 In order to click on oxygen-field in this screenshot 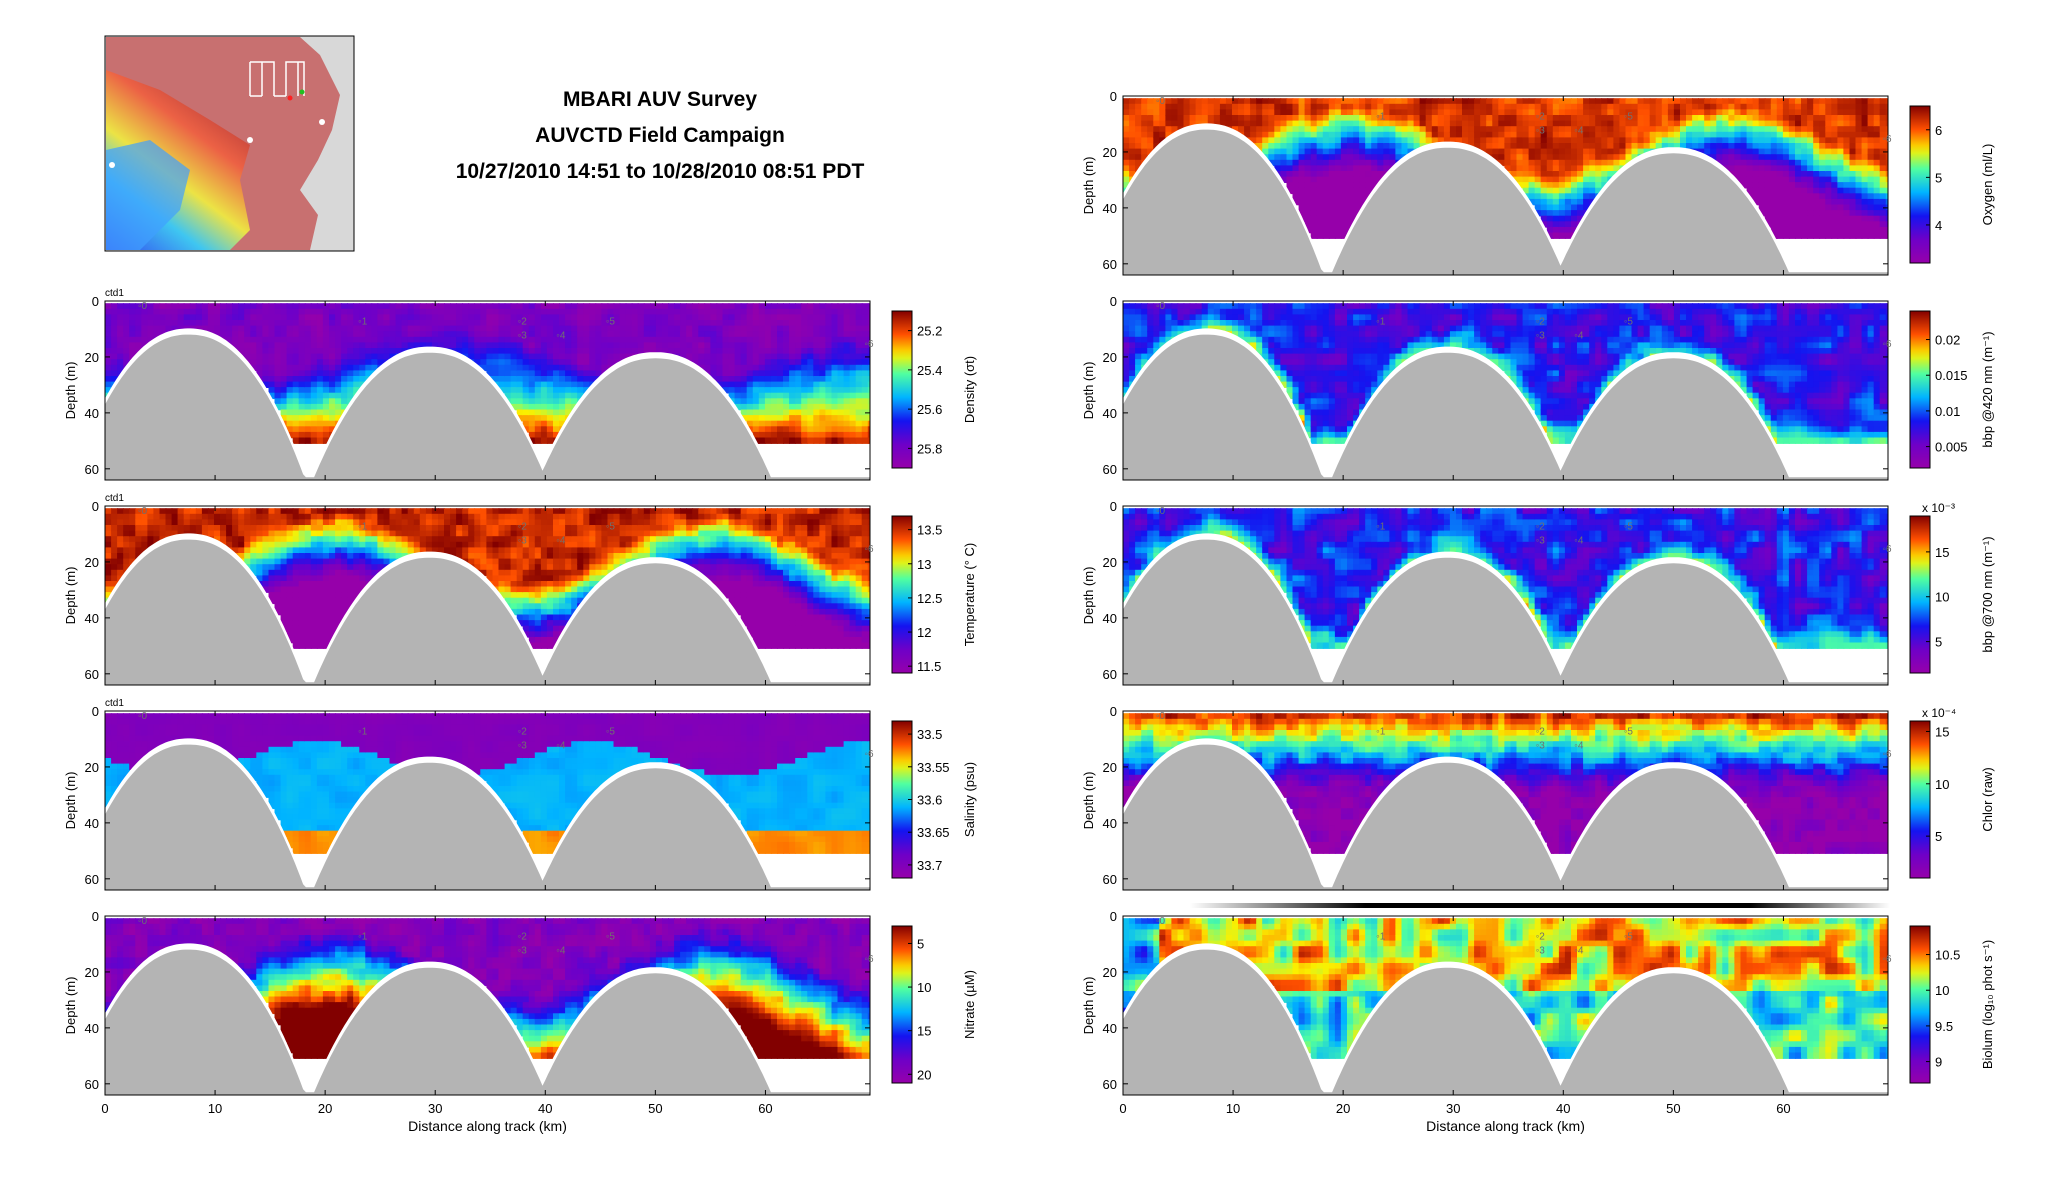, I will do `click(1505, 185)`.